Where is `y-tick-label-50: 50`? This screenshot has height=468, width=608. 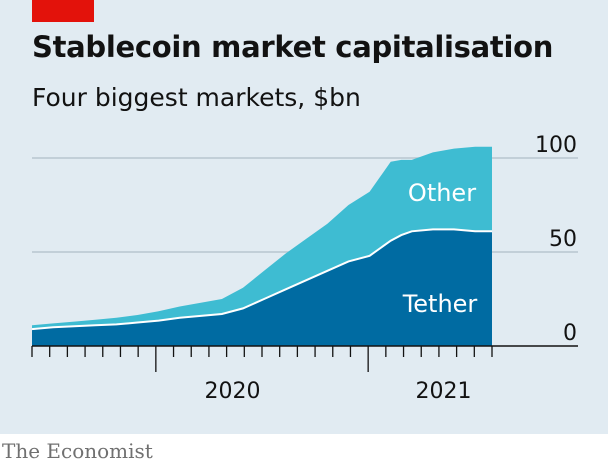 y-tick-label-50: 50 is located at coordinates (563, 239).